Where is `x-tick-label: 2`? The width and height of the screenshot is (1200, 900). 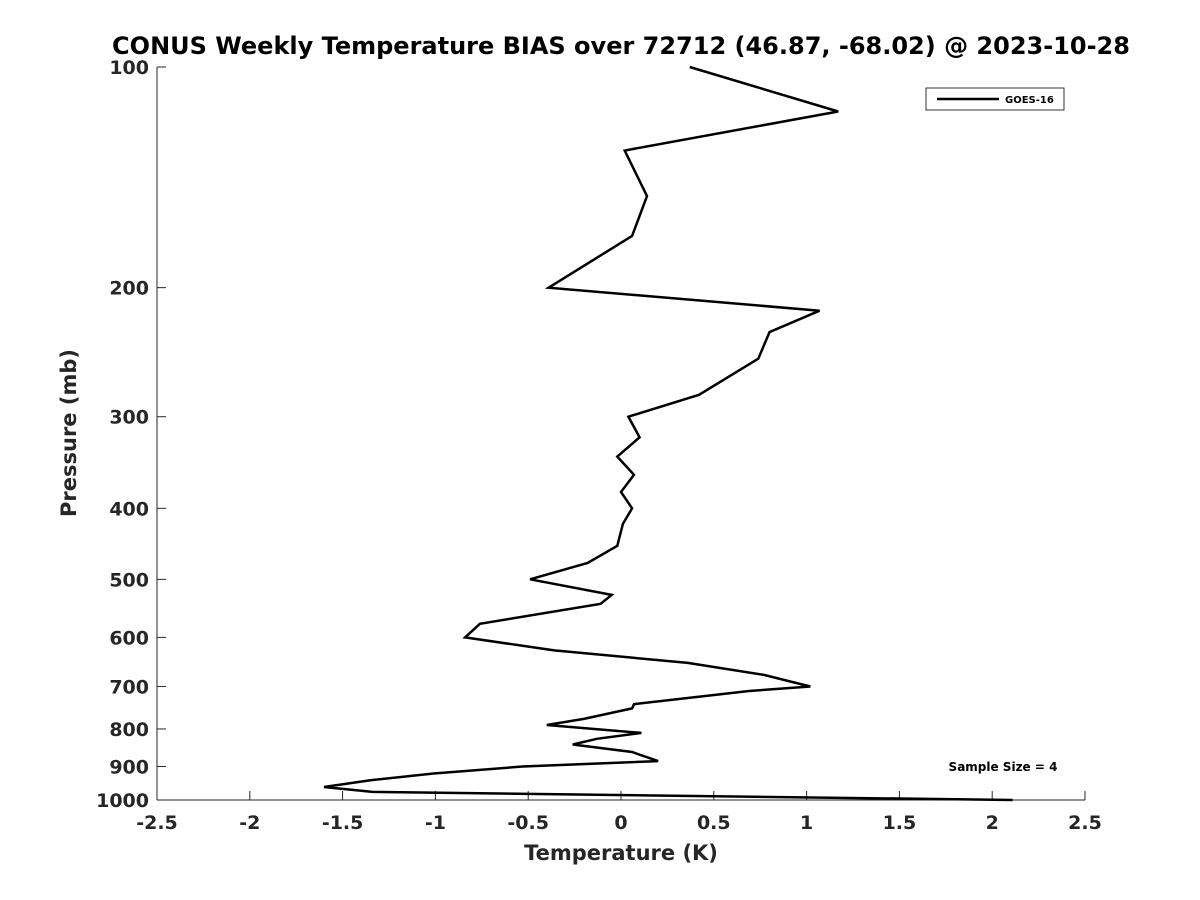 x-tick-label: 2 is located at coordinates (992, 823).